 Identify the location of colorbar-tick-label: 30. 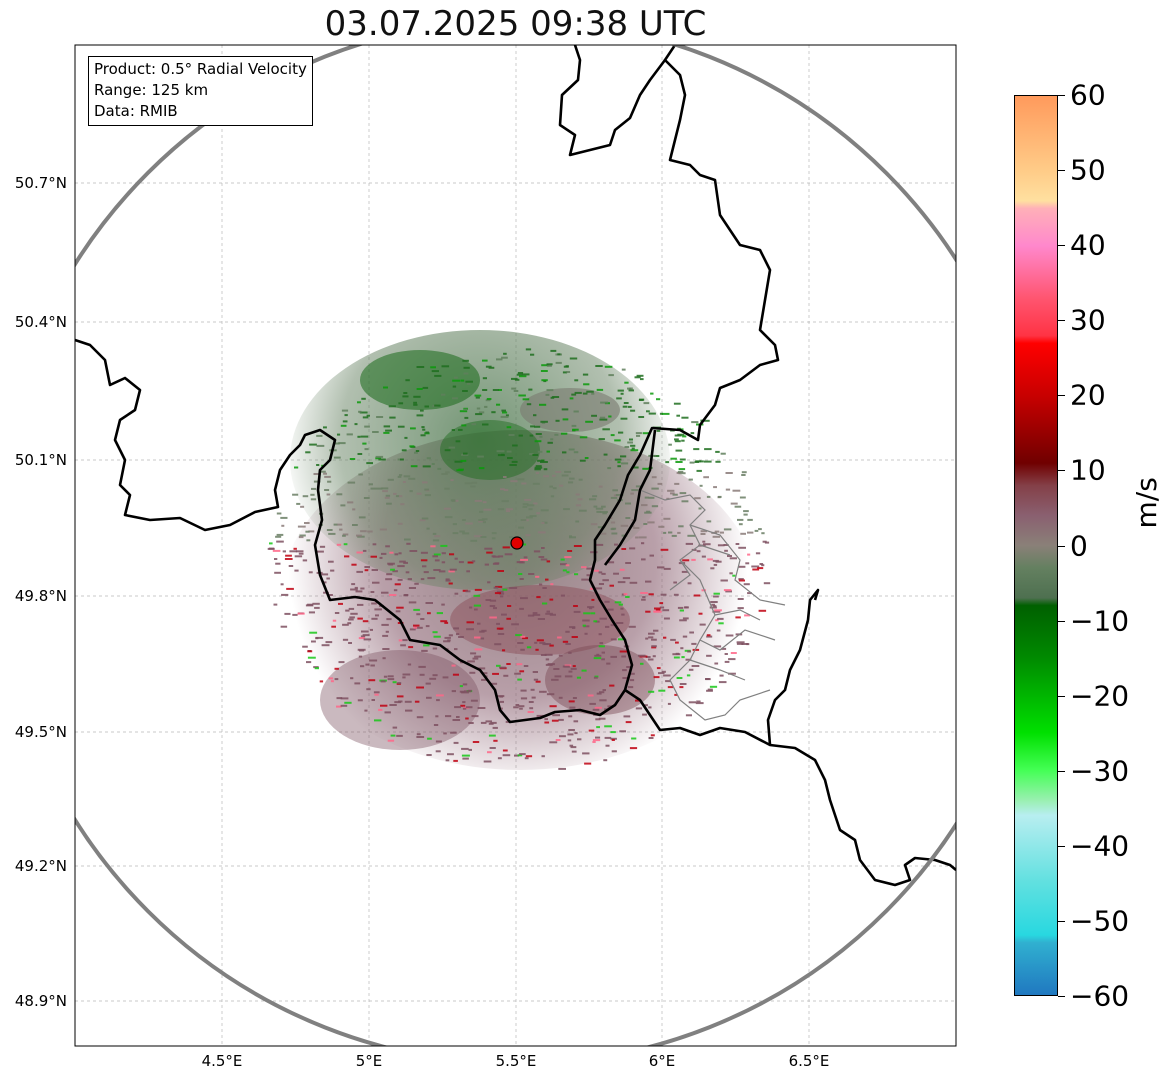
(1088, 320).